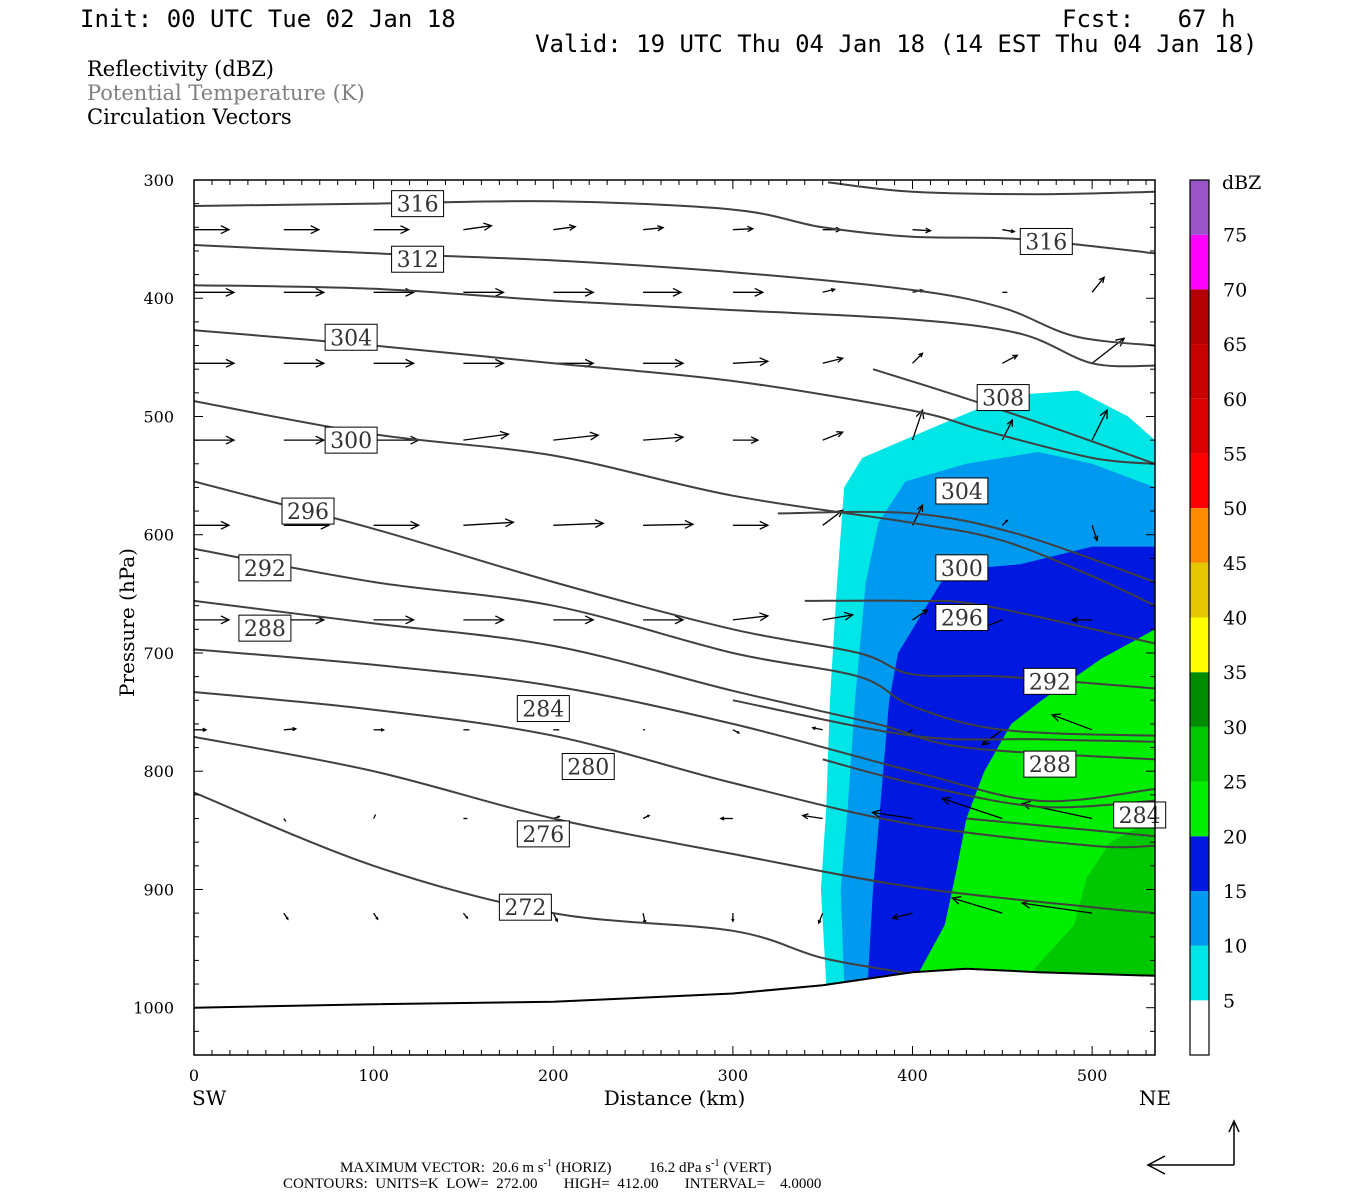 The height and width of the screenshot is (1200, 1350). I want to click on max-vector-mid: (HORIZ) 16.2 dPa s, so click(631, 1168).